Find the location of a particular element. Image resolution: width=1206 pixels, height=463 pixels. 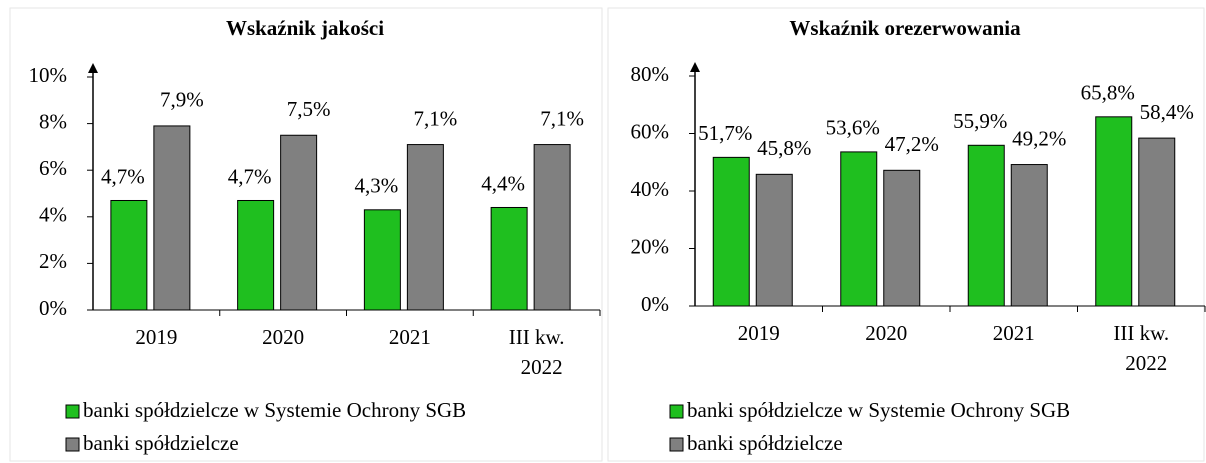

value-label: 4,4% is located at coordinates (503, 183).